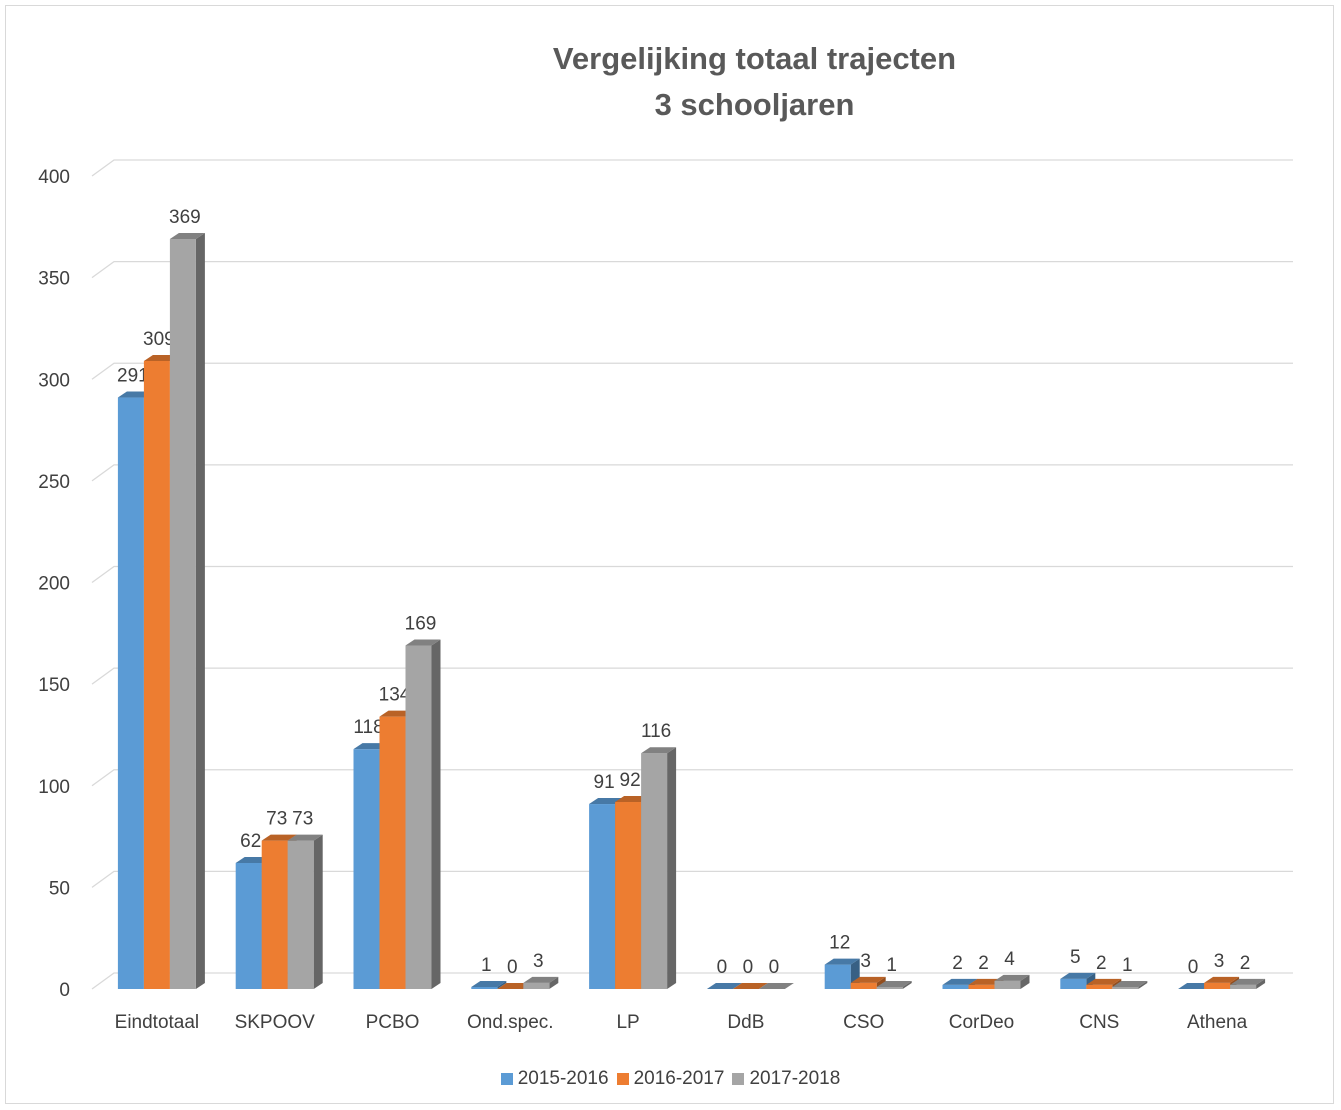 The image size is (1341, 1110). What do you see at coordinates (656, 731) in the screenshot?
I see `data-label: 116` at bounding box center [656, 731].